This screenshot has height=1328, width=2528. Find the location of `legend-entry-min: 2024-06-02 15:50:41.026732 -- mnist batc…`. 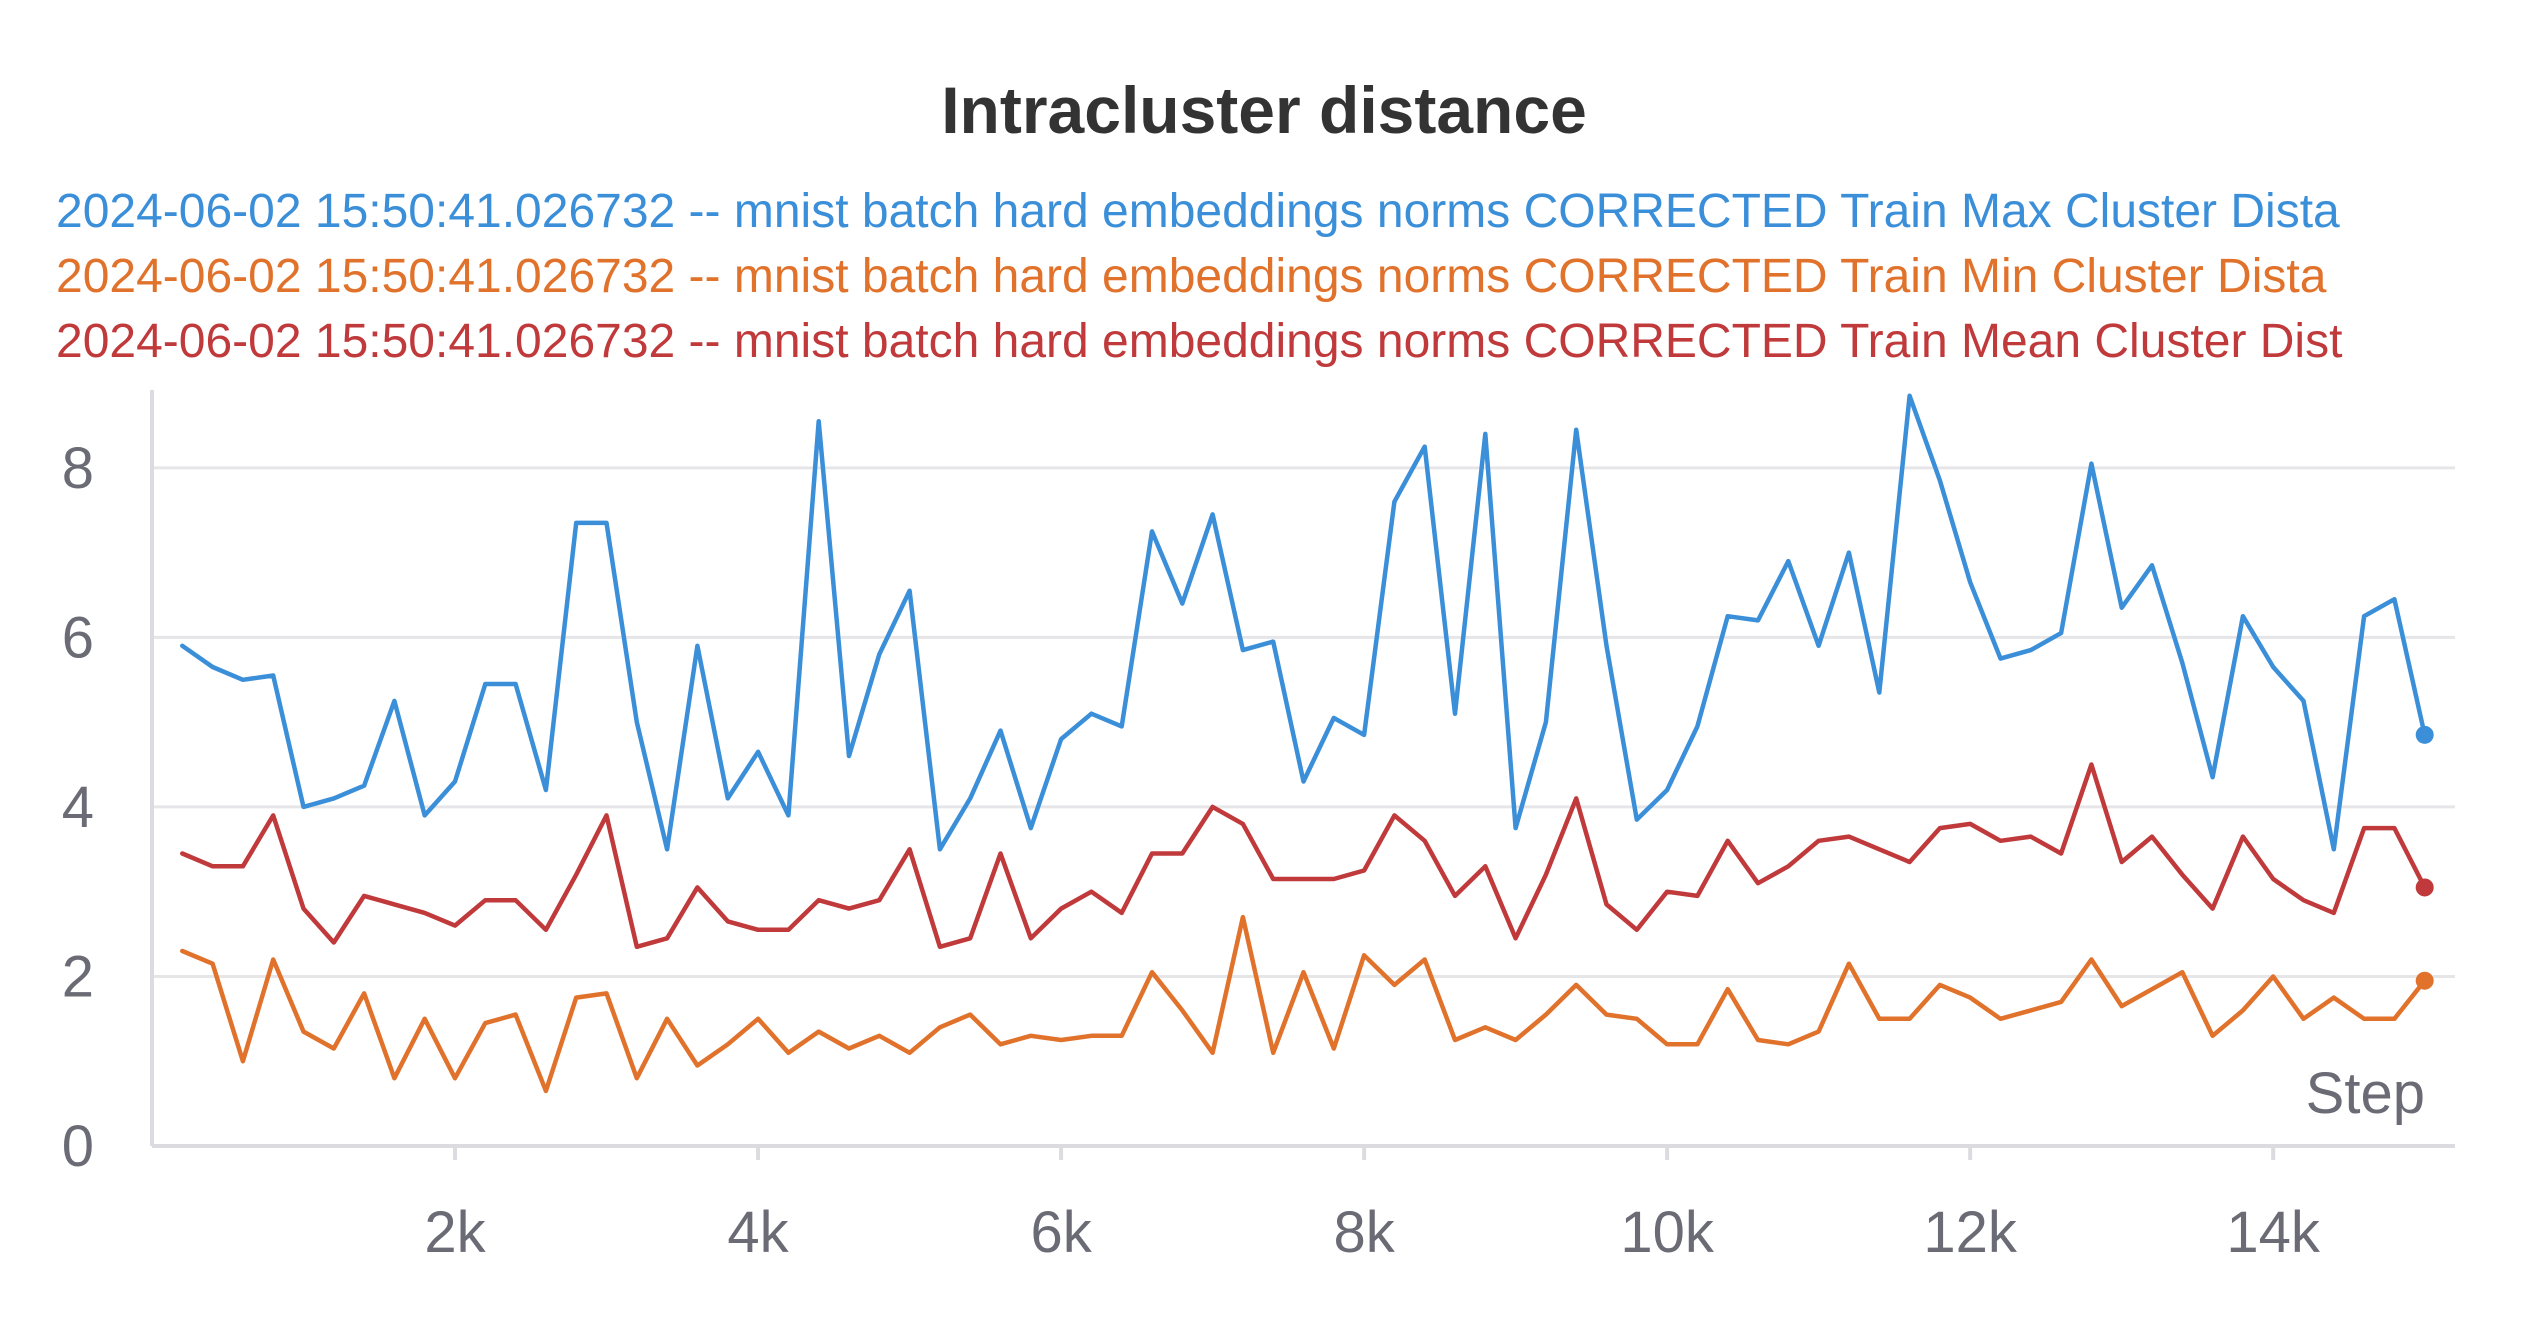

legend-entry-min: 2024-06-02 15:50:41.026732 -- mnist batc… is located at coordinates (1191, 276).